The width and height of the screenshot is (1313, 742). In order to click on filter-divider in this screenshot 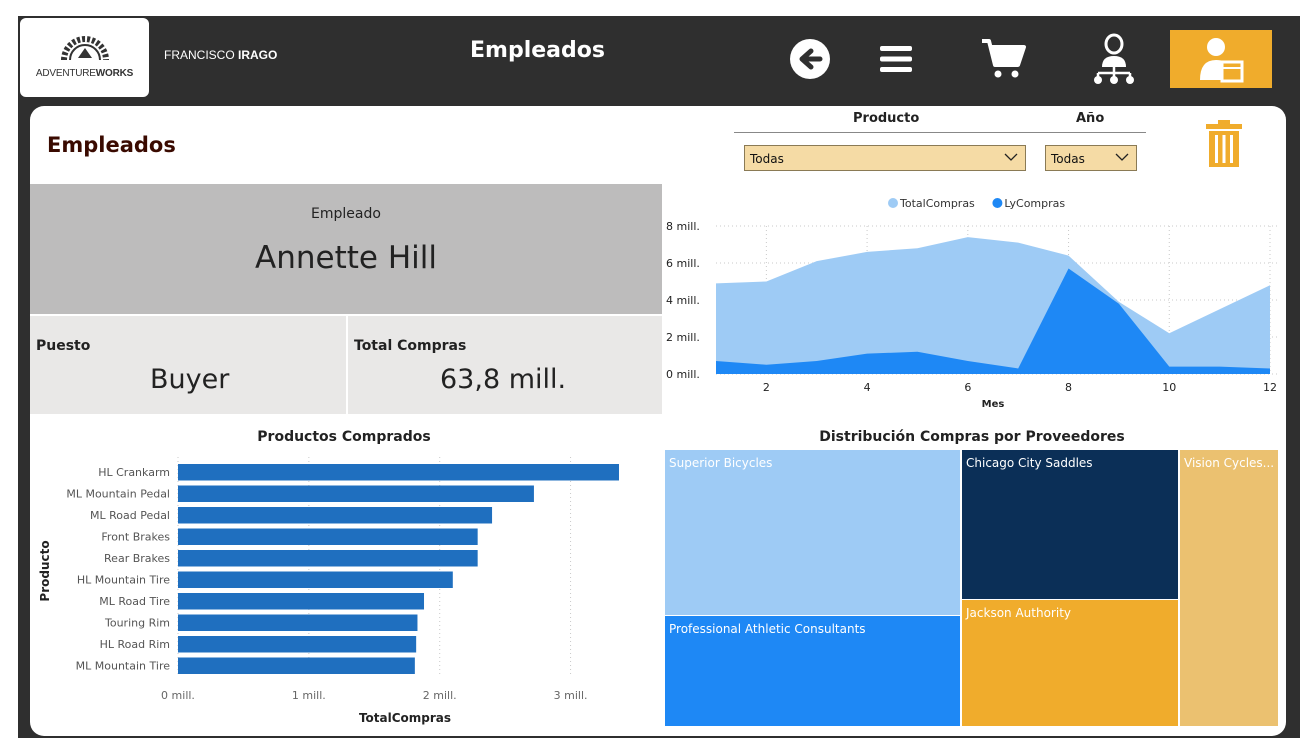, I will do `click(940, 132)`.